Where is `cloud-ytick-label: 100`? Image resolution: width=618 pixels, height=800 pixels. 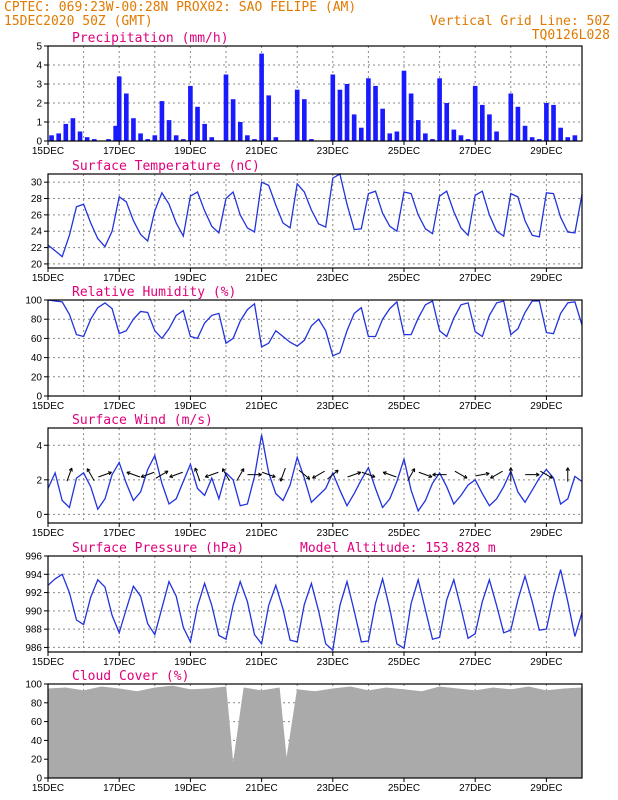 cloud-ytick-label: 100 is located at coordinates (33, 685).